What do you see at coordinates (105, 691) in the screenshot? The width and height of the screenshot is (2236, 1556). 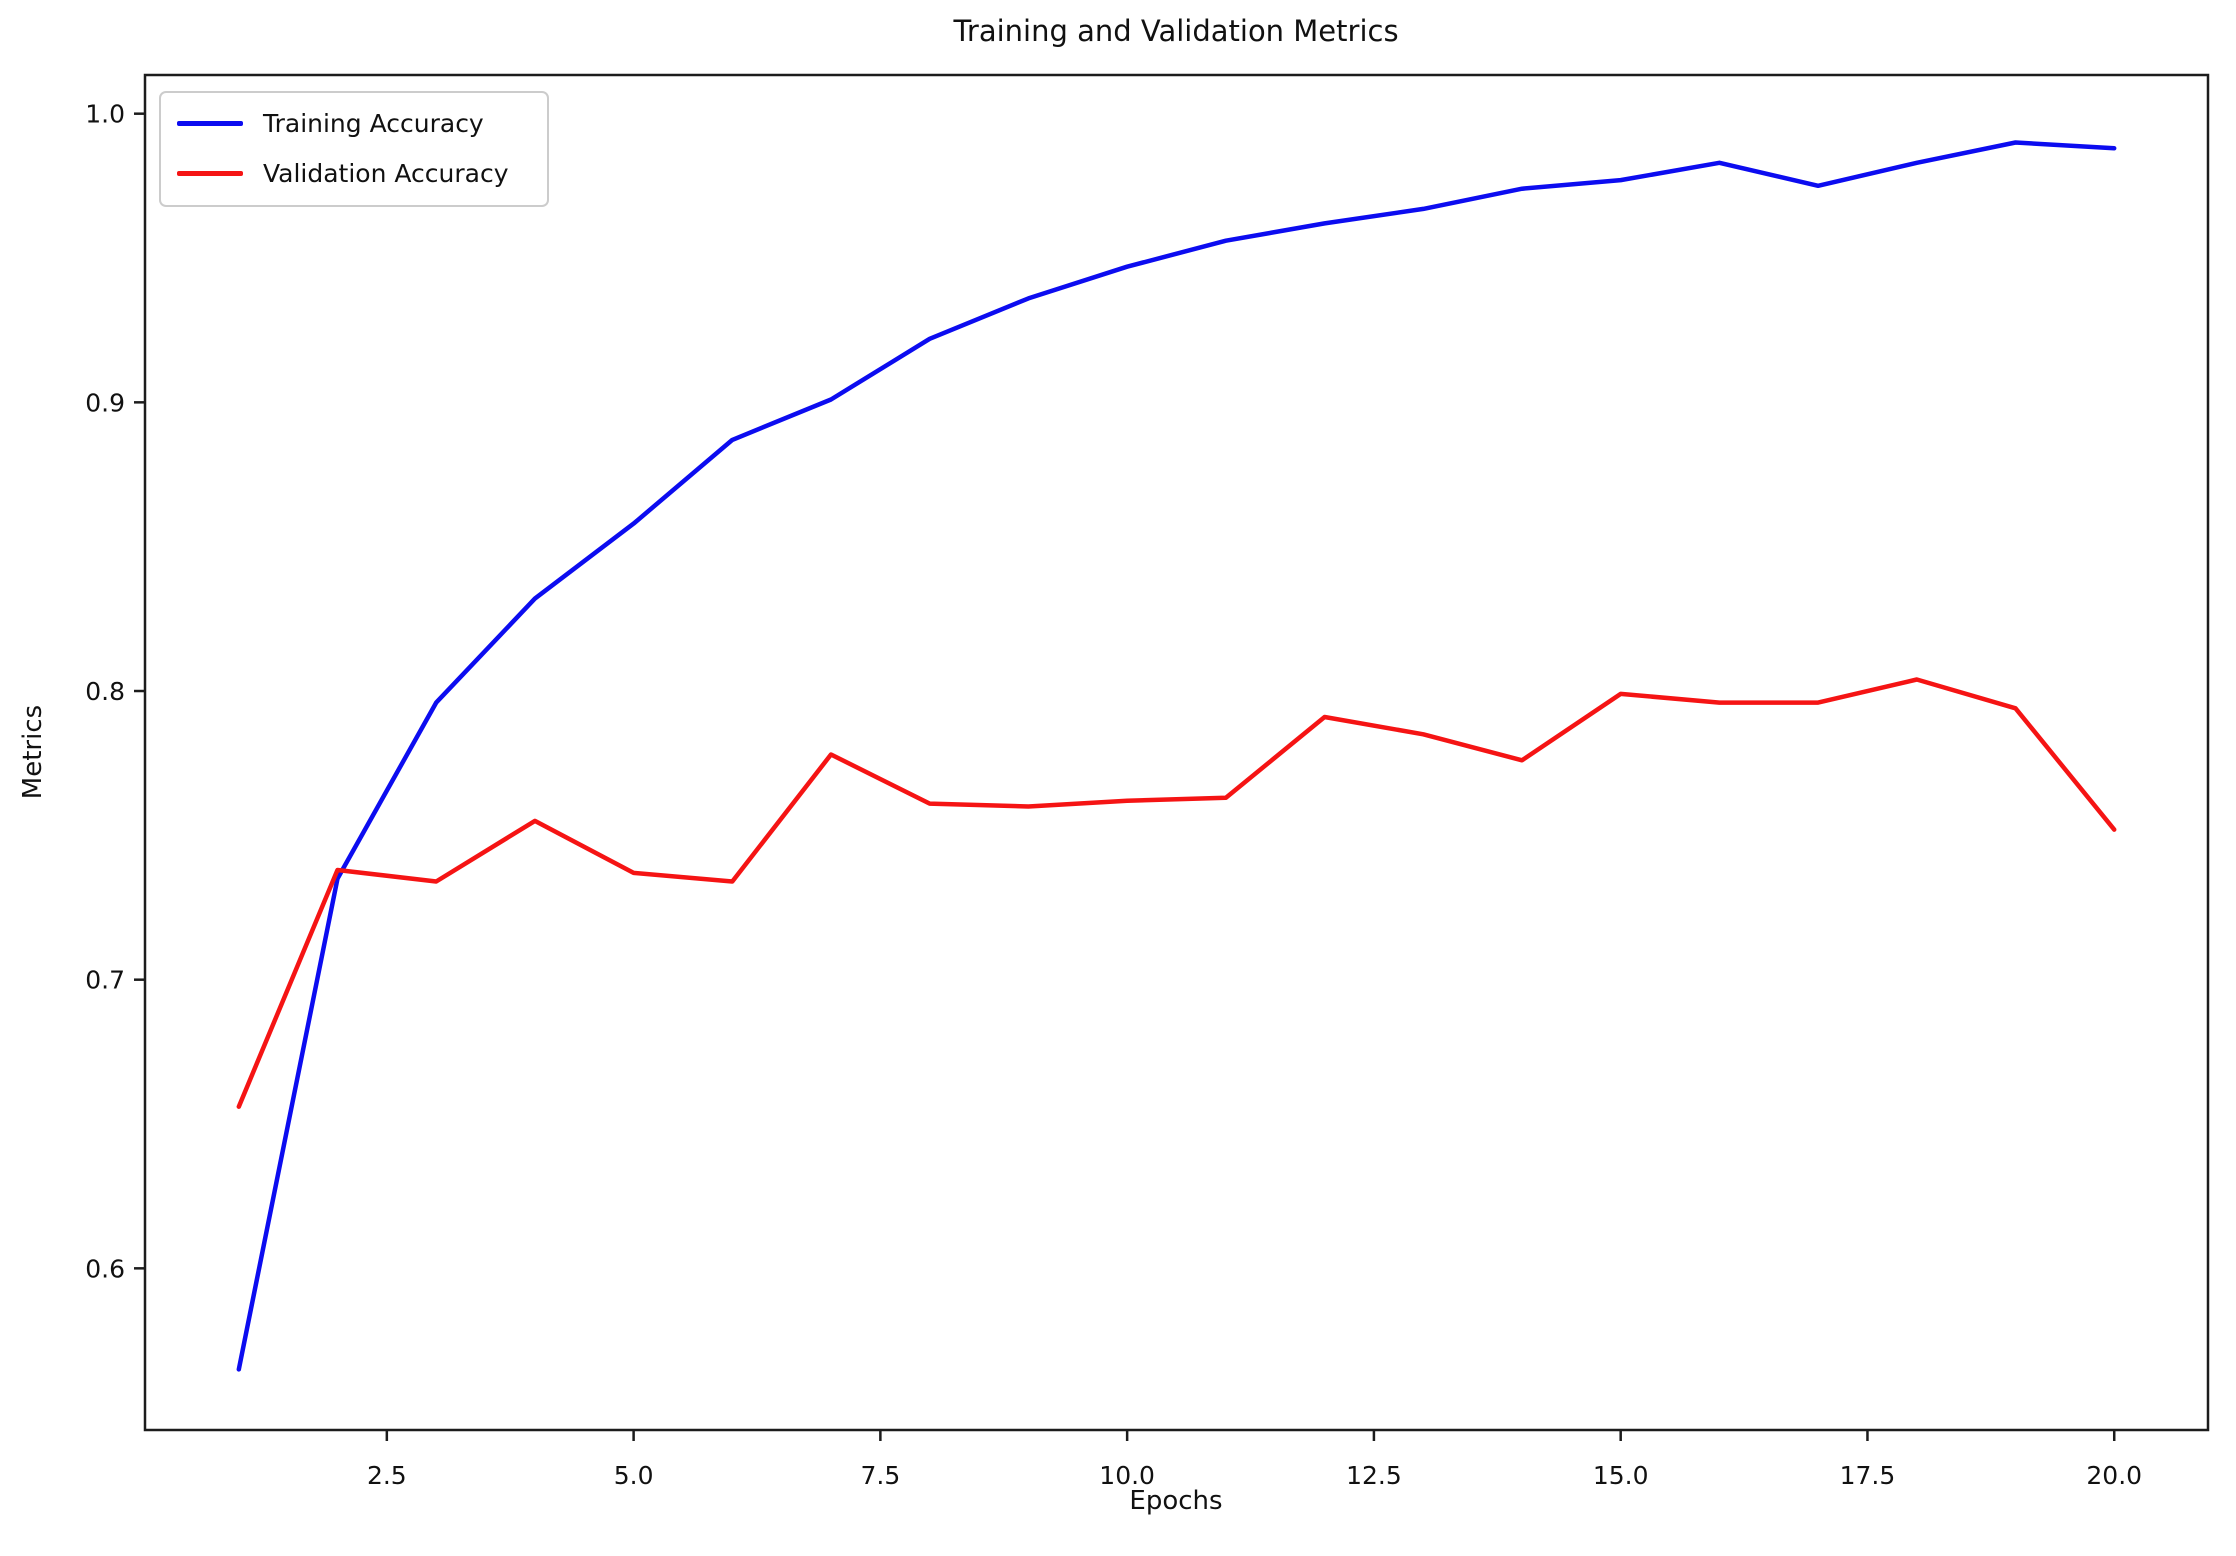 I see `y-tick-label: 0.8` at bounding box center [105, 691].